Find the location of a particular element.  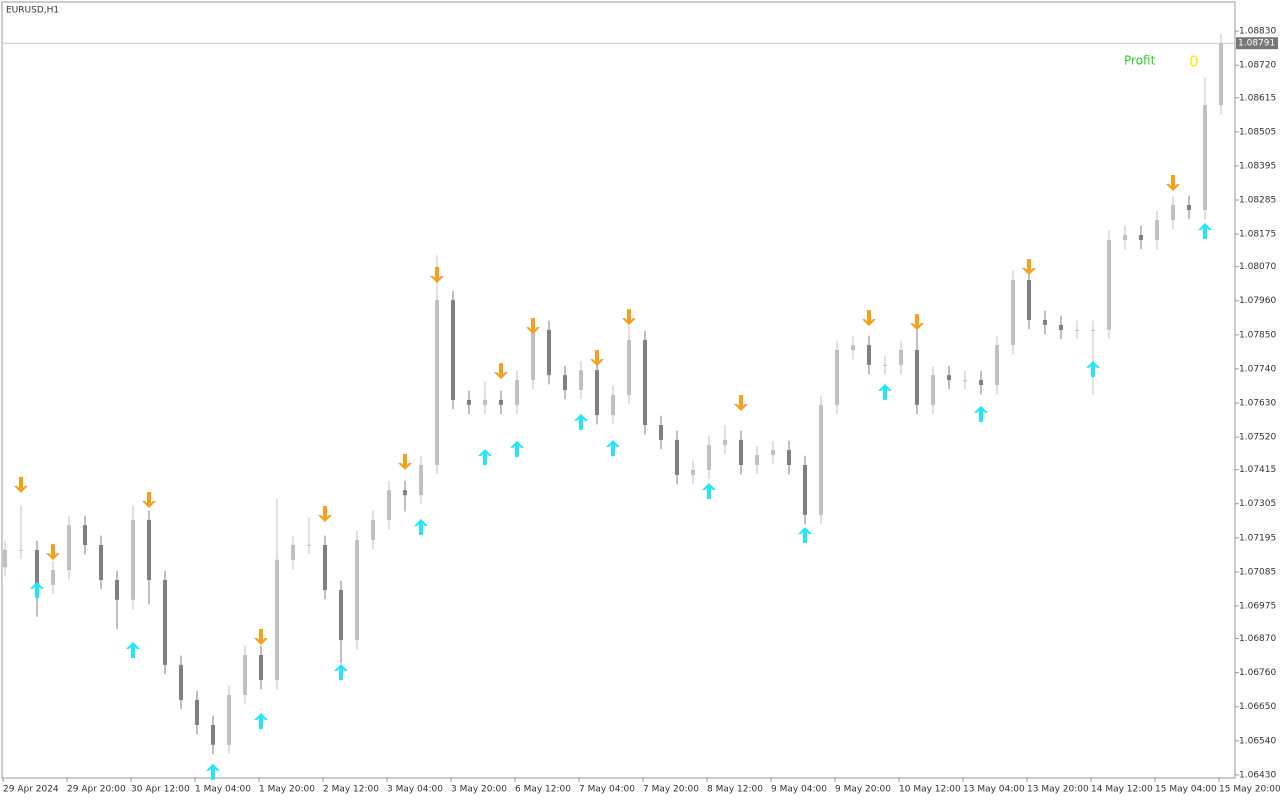

x-tick-label: 8 May 12:00 is located at coordinates (735, 790).